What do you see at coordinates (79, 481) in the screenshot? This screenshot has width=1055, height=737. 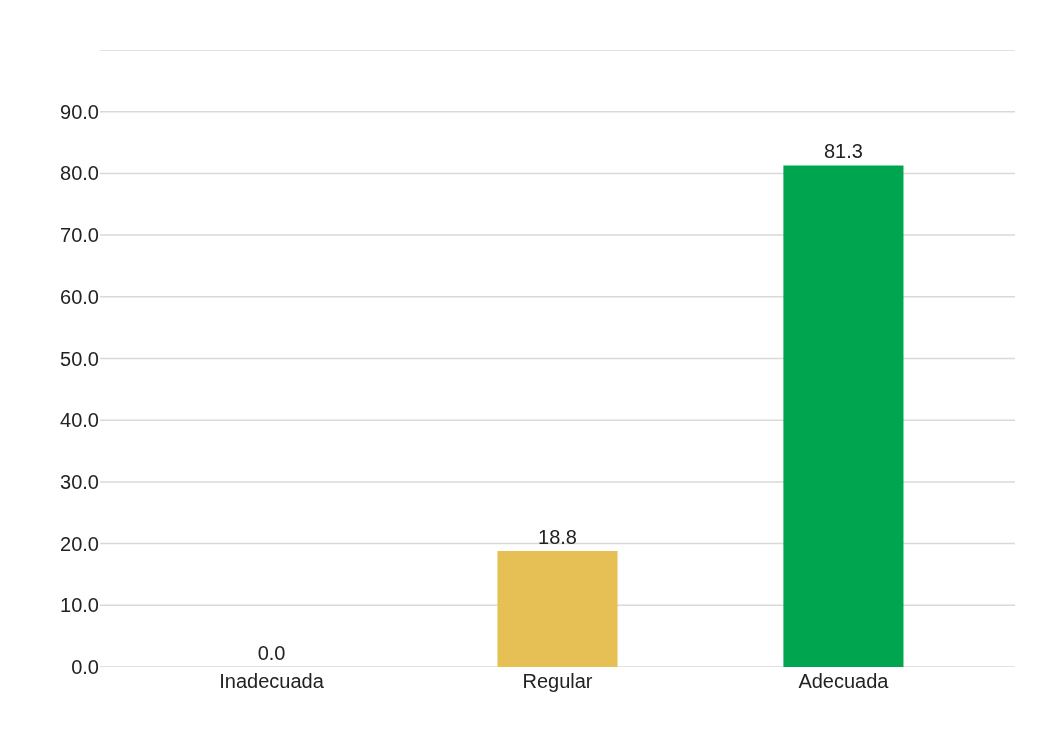 I see `y-tick-label: 30.0` at bounding box center [79, 481].